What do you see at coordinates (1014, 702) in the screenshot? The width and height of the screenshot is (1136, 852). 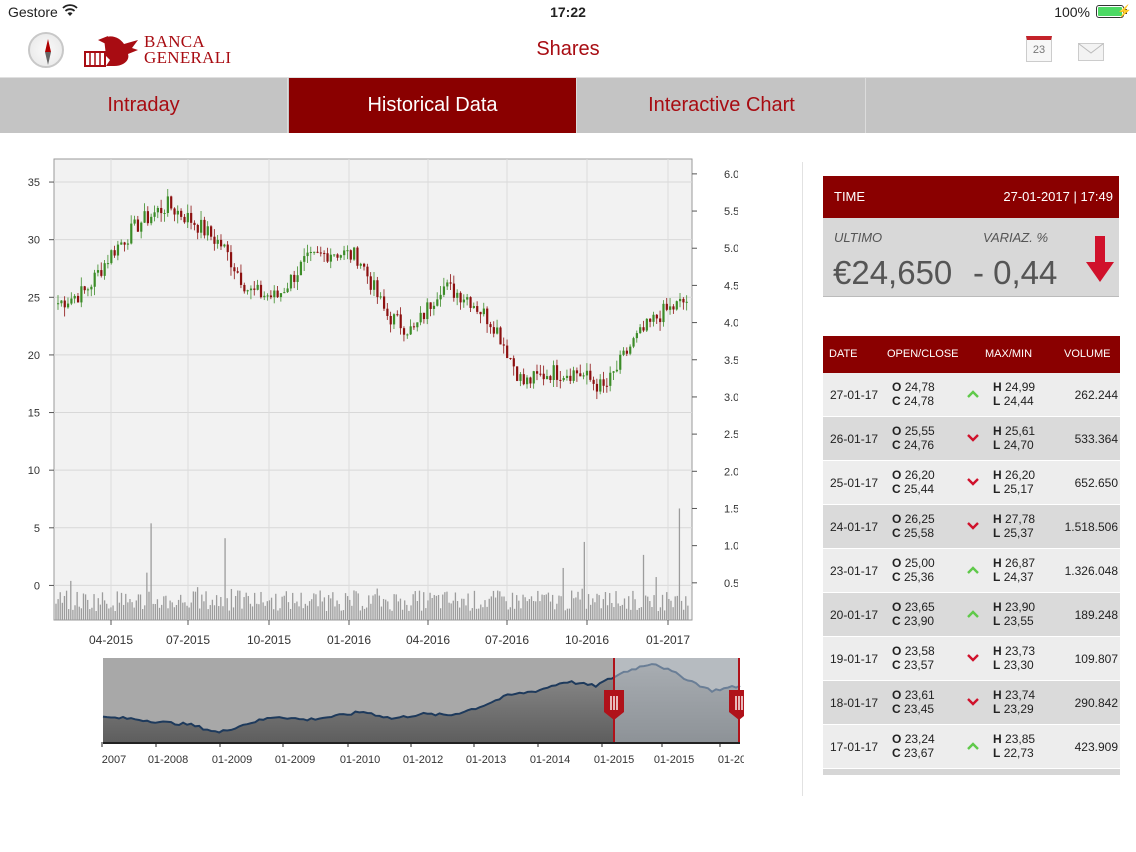 I see `row-high-low: H 23,74 L 23,29` at bounding box center [1014, 702].